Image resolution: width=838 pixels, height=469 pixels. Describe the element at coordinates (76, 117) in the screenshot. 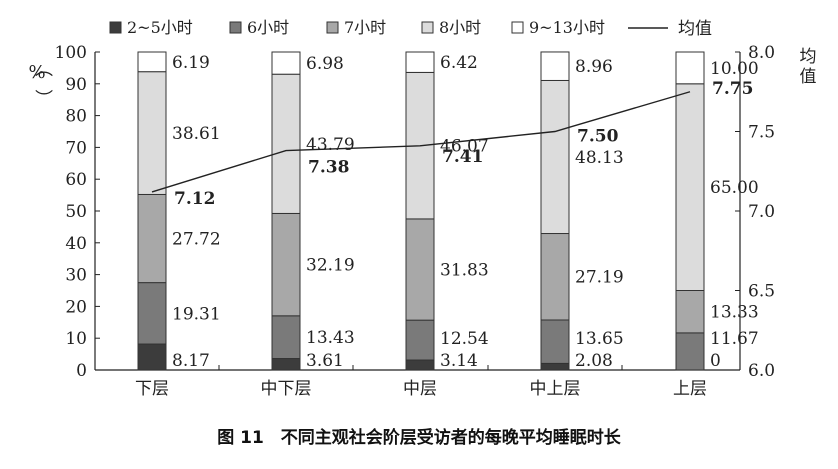

I see `y-left-tick-label: 80` at that location.